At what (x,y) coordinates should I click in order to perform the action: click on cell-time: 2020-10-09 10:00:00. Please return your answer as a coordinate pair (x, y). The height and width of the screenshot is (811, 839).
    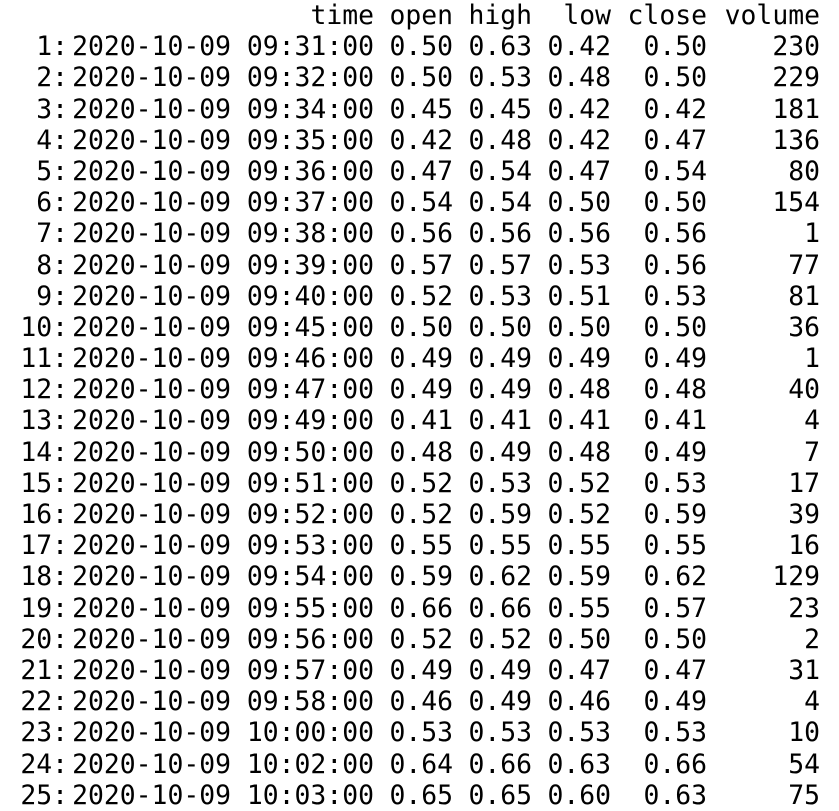
    Looking at the image, I should click on (223, 733).